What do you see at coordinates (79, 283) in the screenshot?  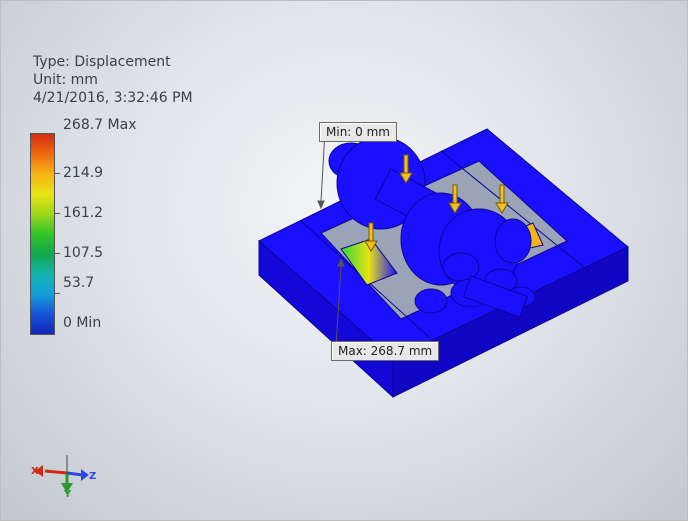 I see `legend-tick-label-4: 53.7` at bounding box center [79, 283].